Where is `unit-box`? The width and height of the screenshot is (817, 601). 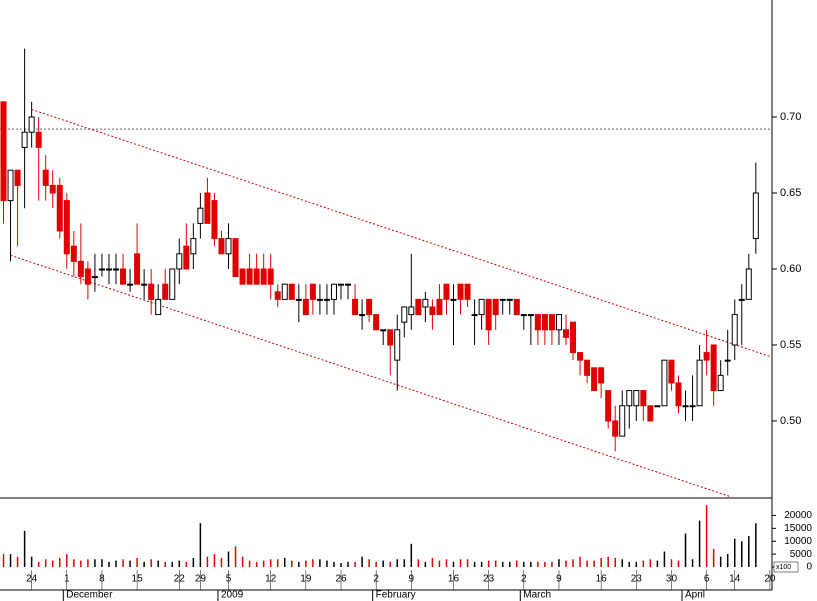
unit-box is located at coordinates (786, 567).